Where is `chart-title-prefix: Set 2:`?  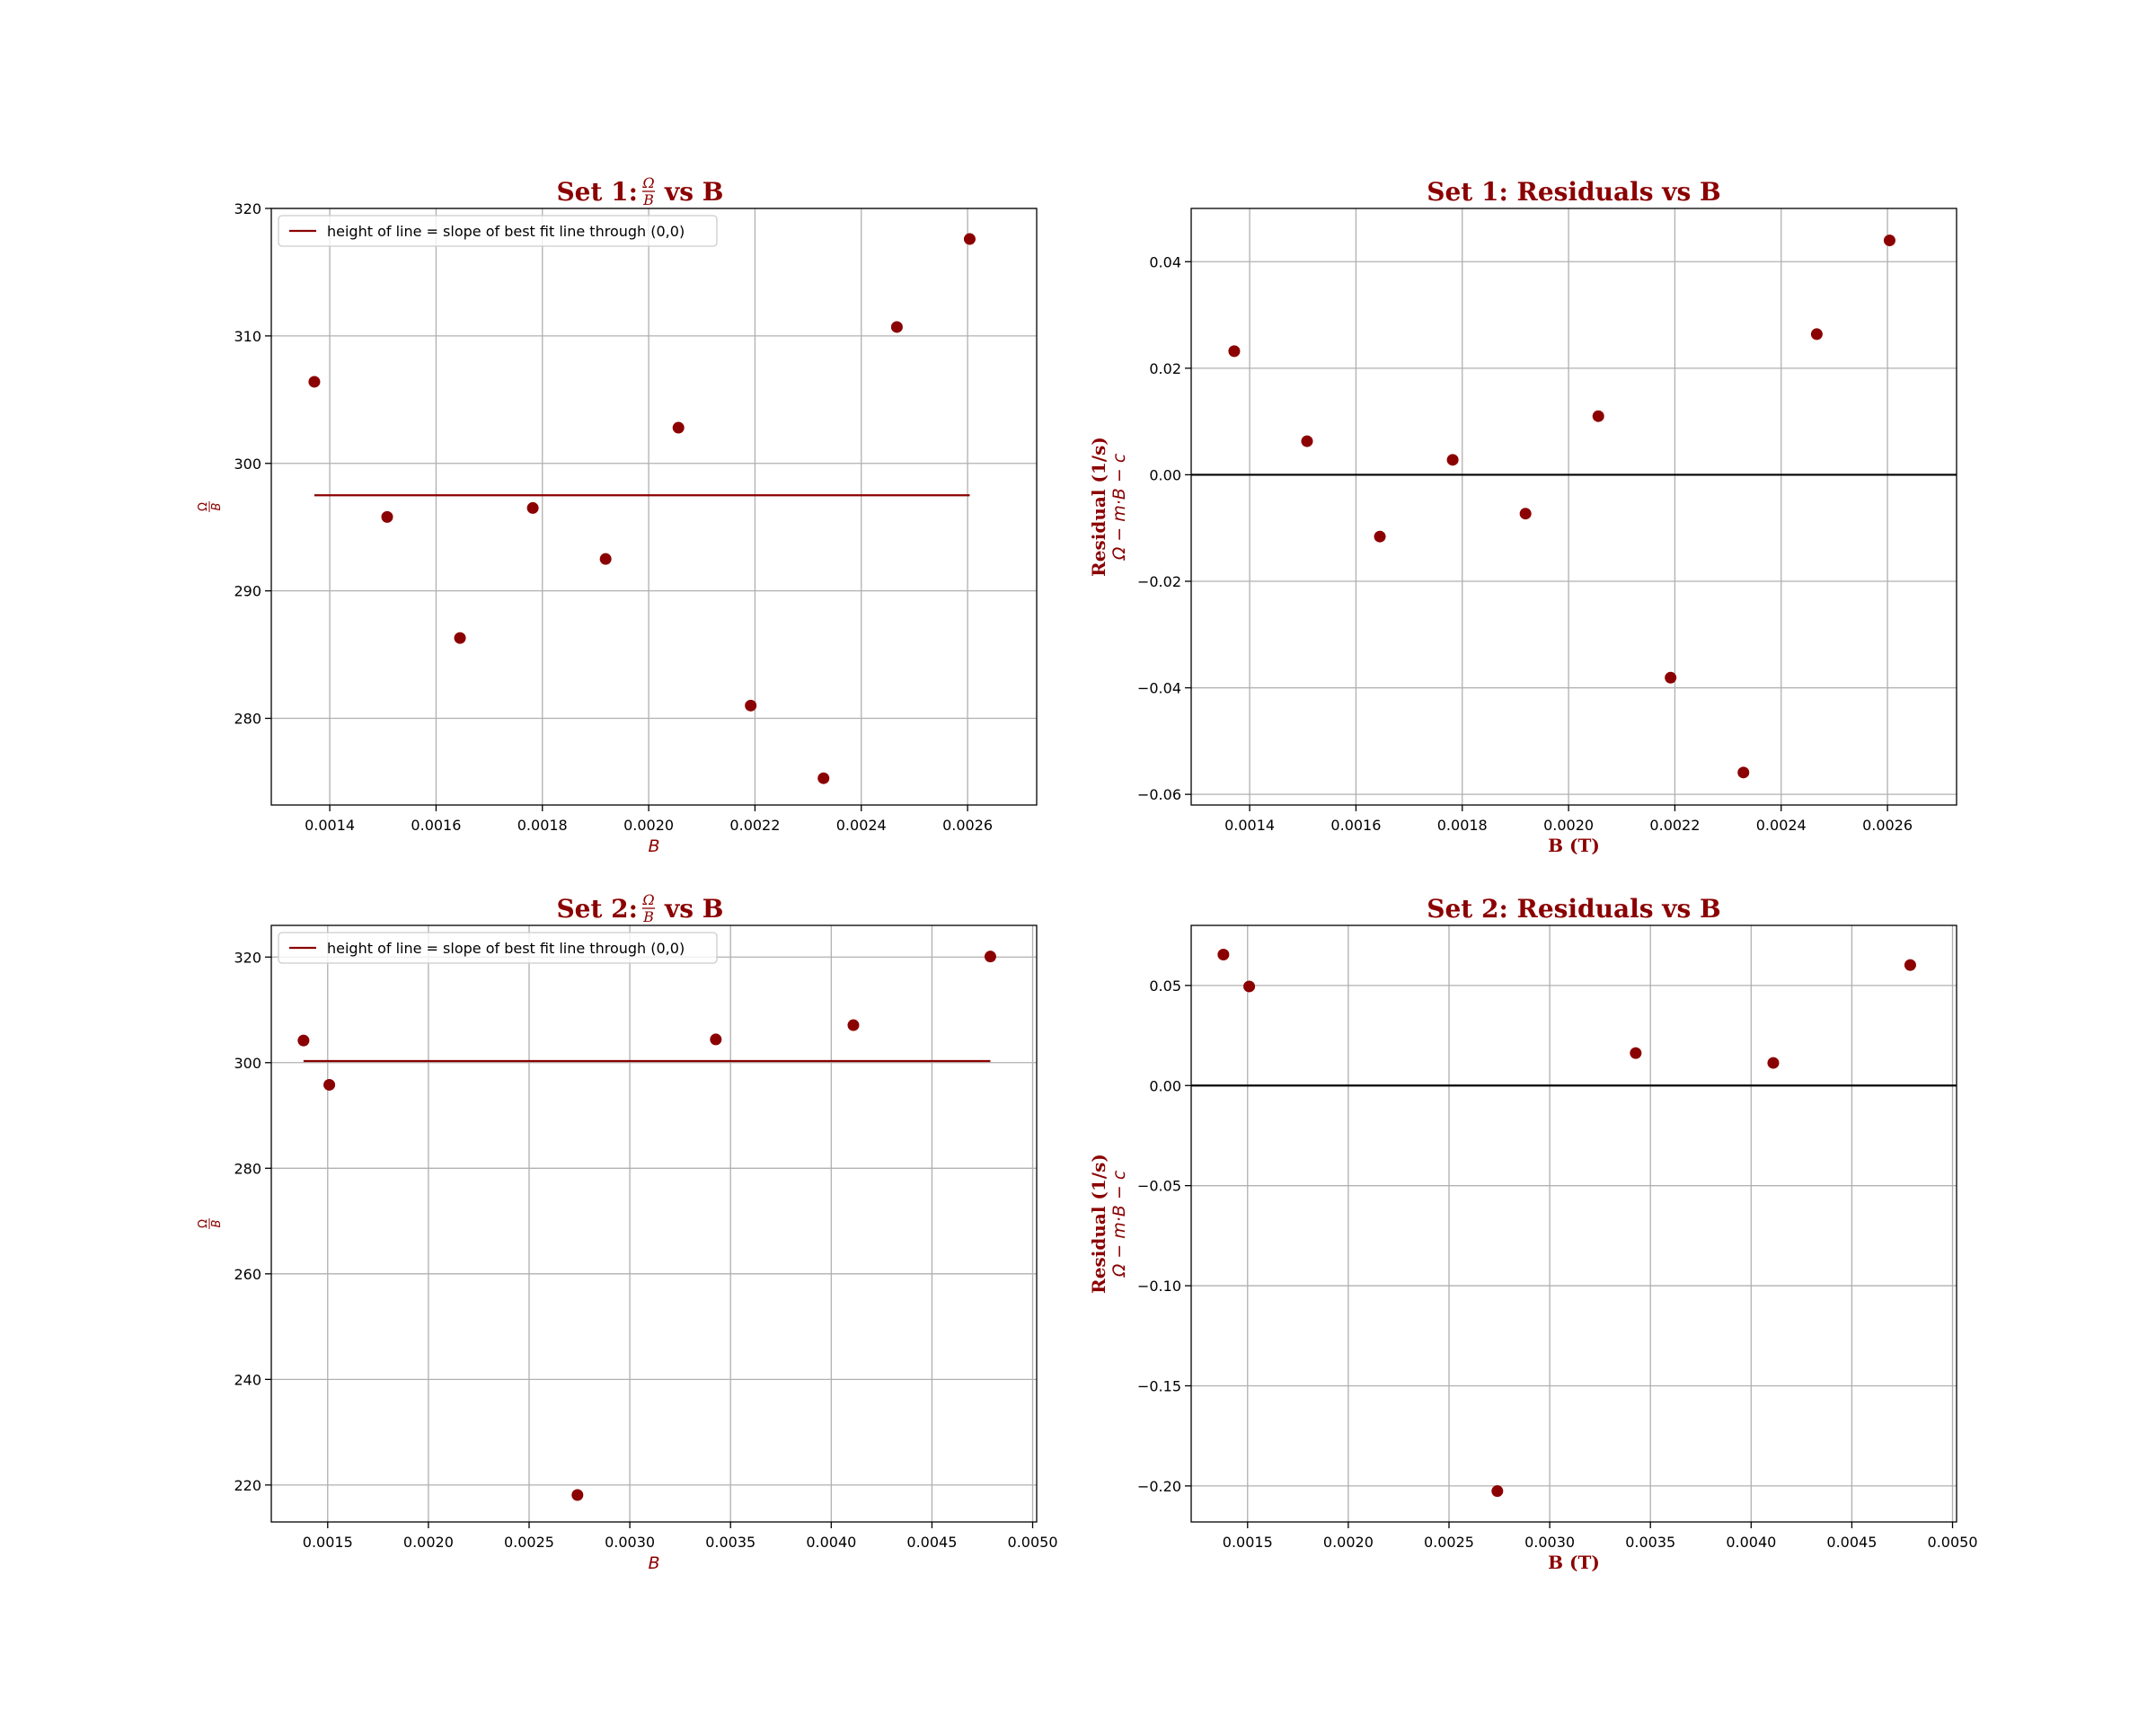
chart-title-prefix: Set 2: is located at coordinates (597, 909).